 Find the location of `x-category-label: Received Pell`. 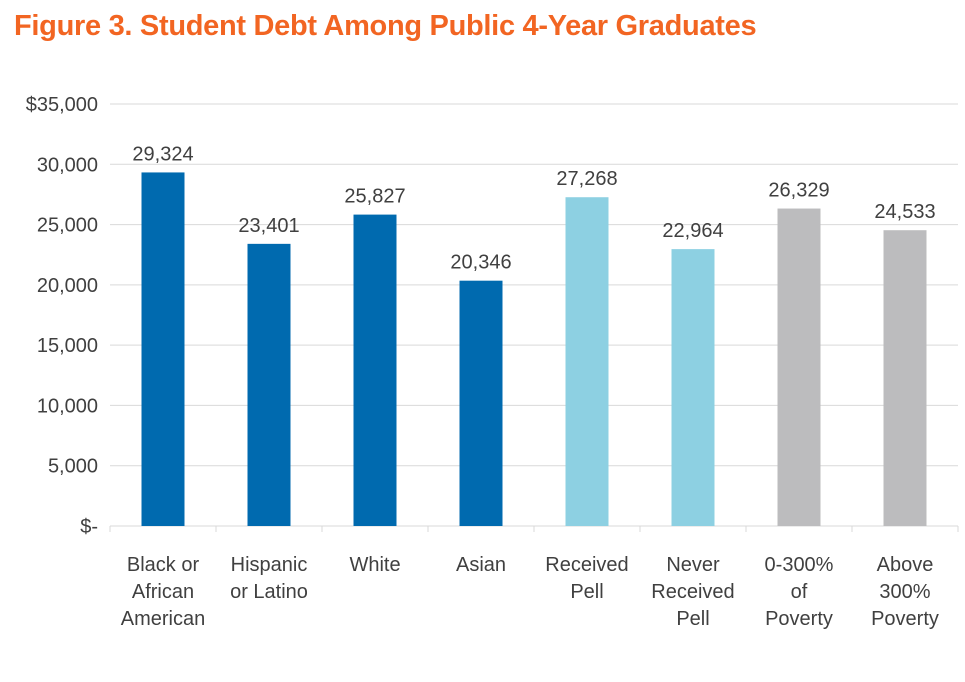

x-category-label: Received Pell is located at coordinates (586, 578).